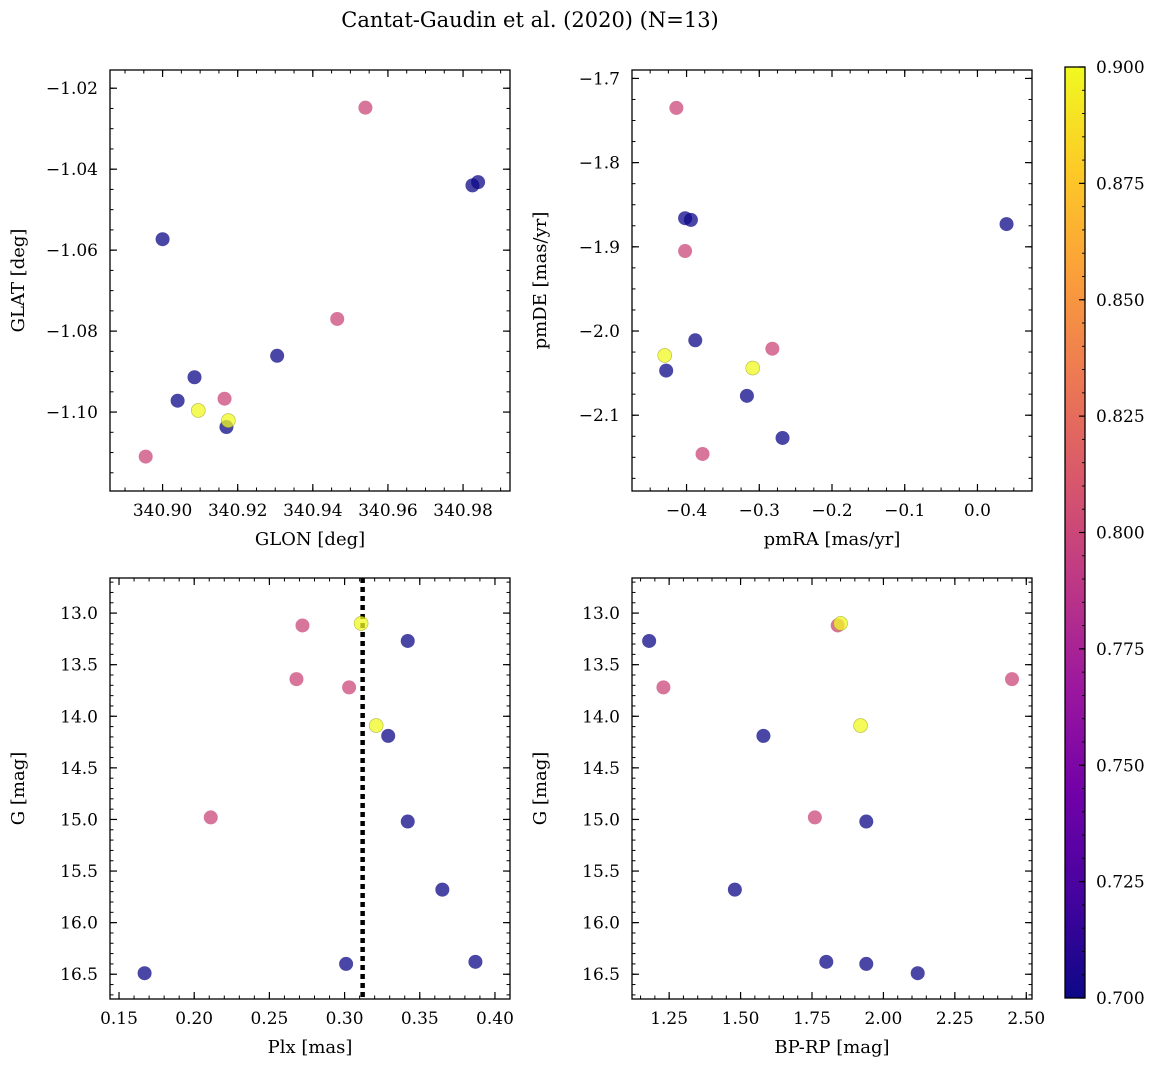  Describe the element at coordinates (1120, 301) in the screenshot. I see `colorbar-tick-label: 0.850` at that location.